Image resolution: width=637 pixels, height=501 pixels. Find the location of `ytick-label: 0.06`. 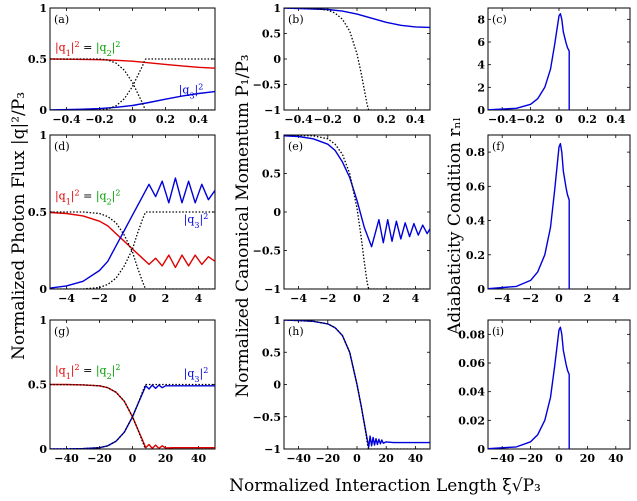

ytick-label: 0.06 is located at coordinates (471, 363).